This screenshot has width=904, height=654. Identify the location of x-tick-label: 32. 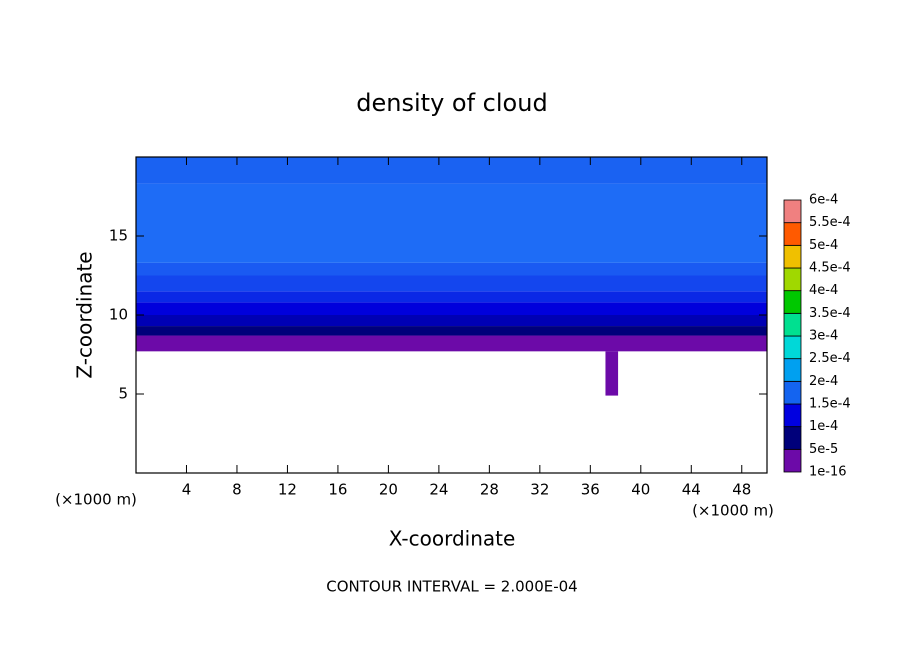
(539, 490).